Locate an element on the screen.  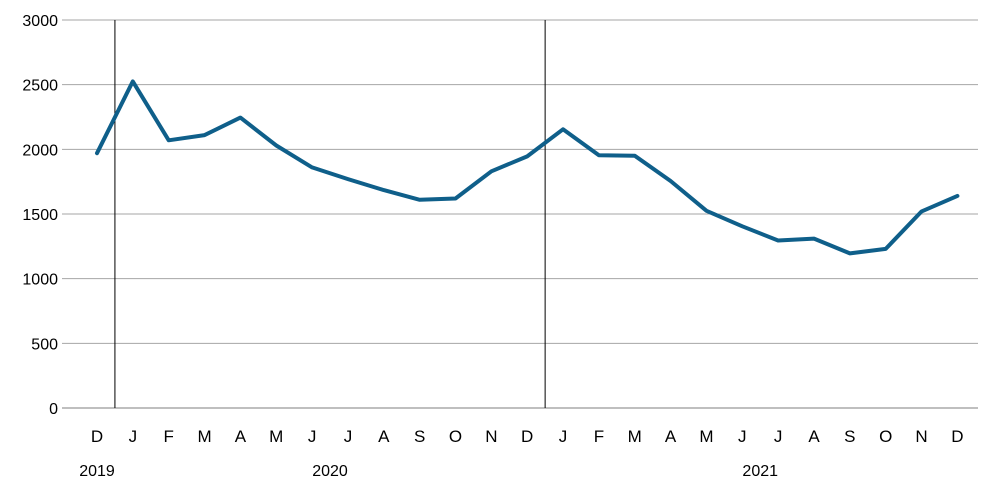
year-label: 2019 is located at coordinates (97, 471).